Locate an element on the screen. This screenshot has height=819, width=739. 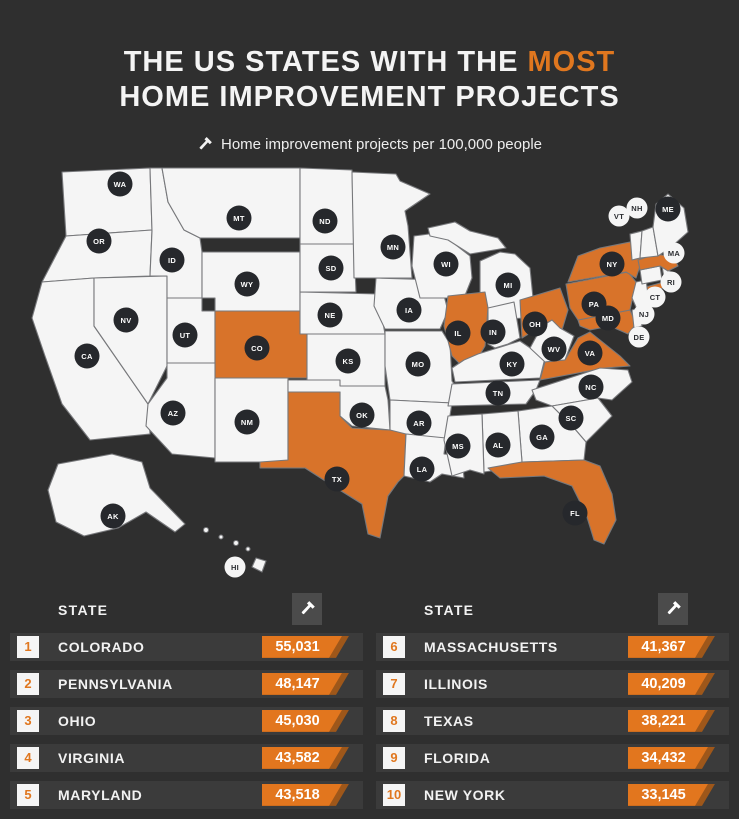
state-label-WV: WV is located at coordinates (554, 349).